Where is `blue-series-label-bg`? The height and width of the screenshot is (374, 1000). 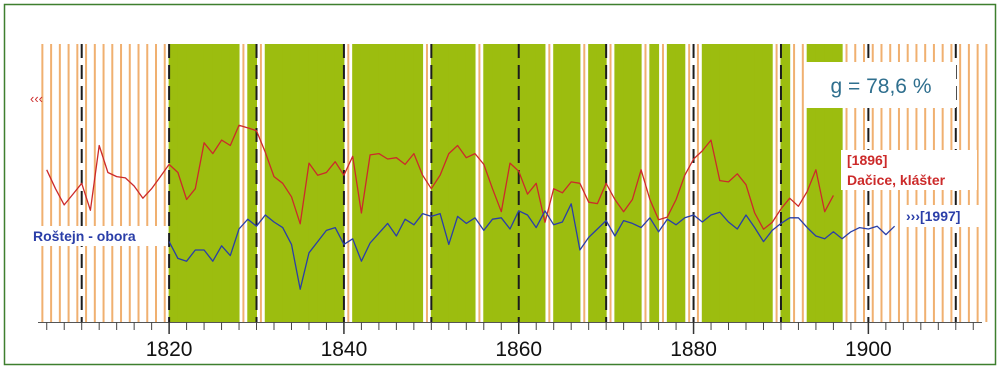 blue-series-label-bg is located at coordinates (98, 236).